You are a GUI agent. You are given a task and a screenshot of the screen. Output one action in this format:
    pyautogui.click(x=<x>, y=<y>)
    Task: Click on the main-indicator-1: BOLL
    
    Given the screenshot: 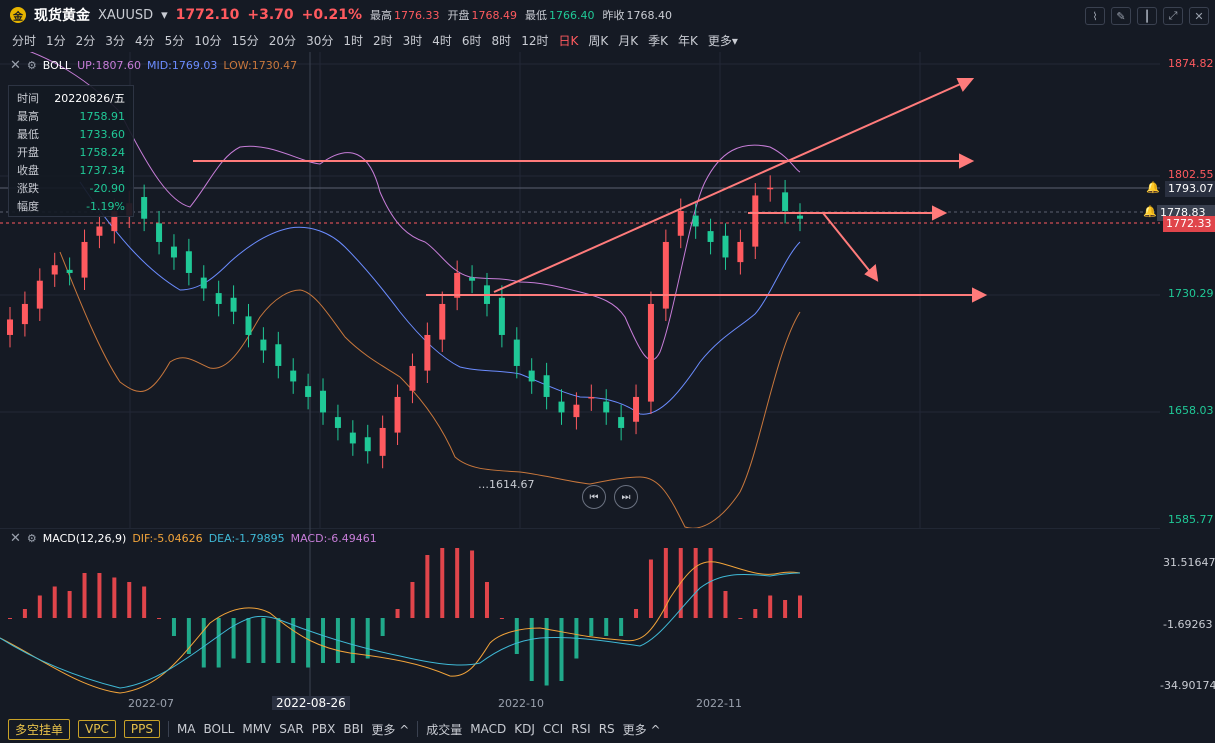 What is the action you would take?
    pyautogui.click(x=219, y=729)
    